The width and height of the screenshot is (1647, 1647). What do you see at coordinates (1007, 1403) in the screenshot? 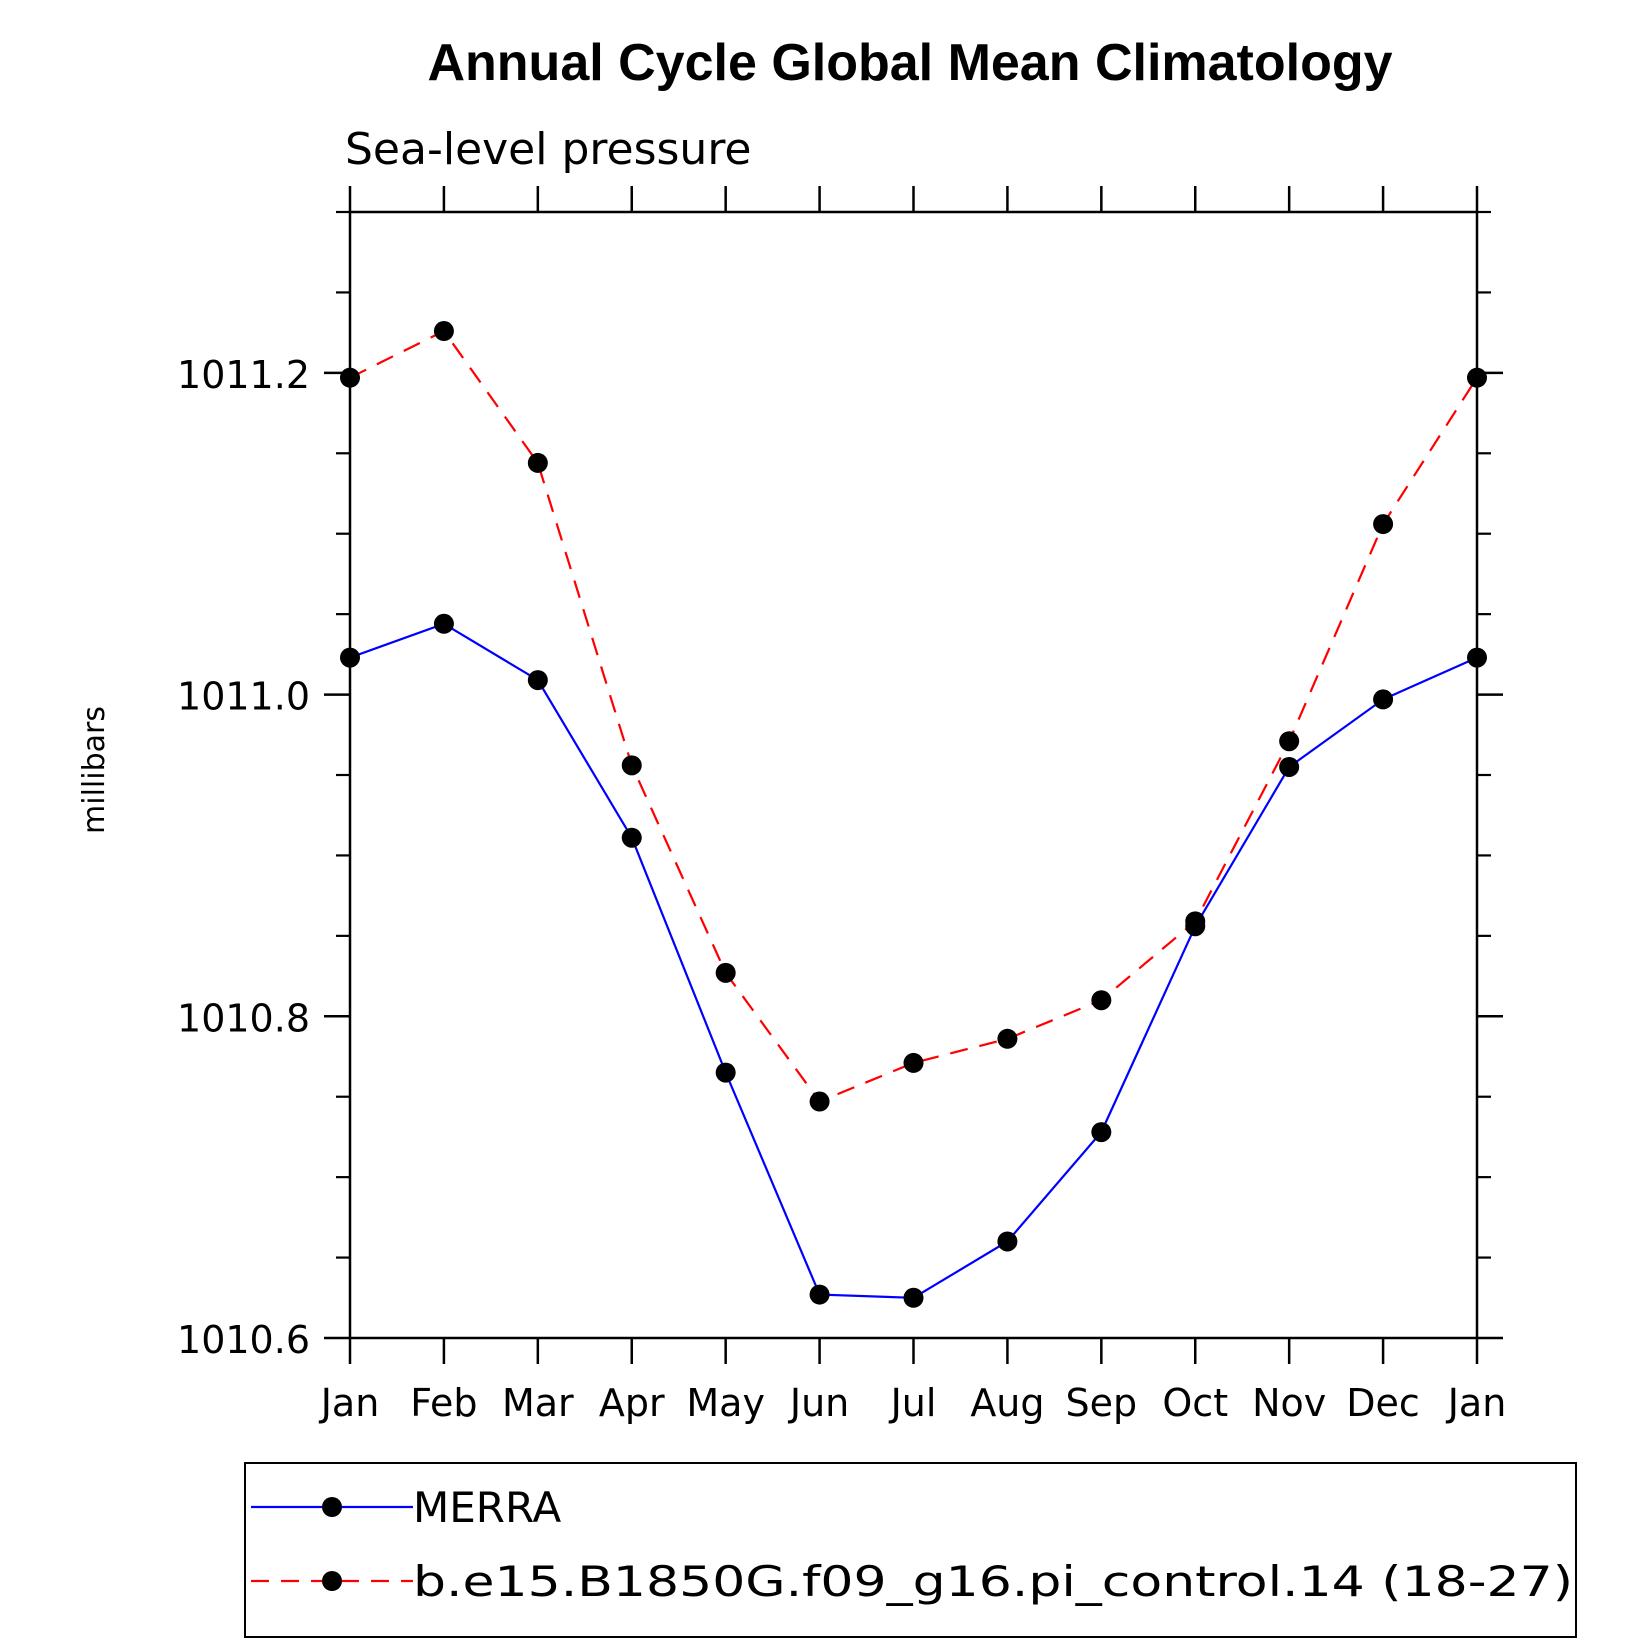
I see `x-tick-label: Aug` at bounding box center [1007, 1403].